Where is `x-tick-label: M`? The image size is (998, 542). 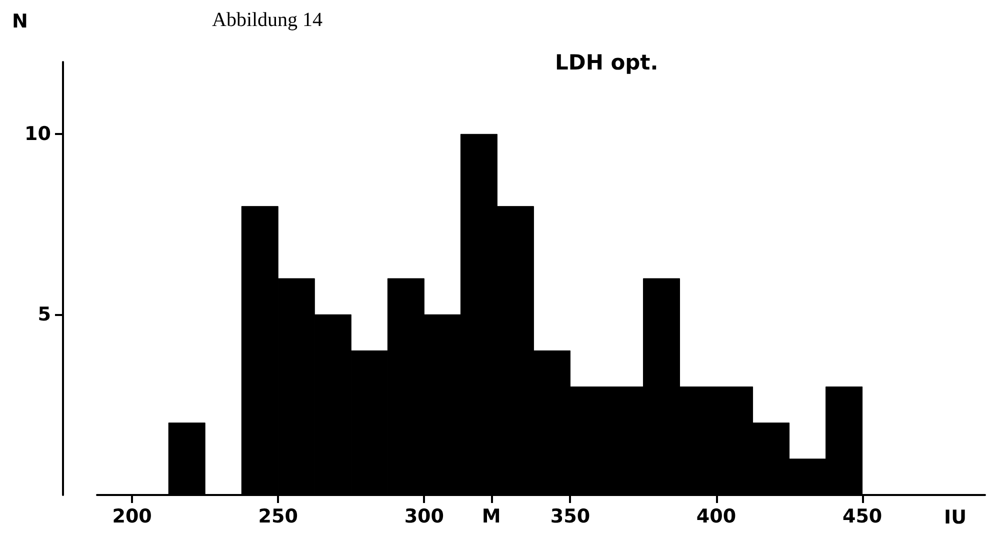
x-tick-label: M is located at coordinates (491, 517).